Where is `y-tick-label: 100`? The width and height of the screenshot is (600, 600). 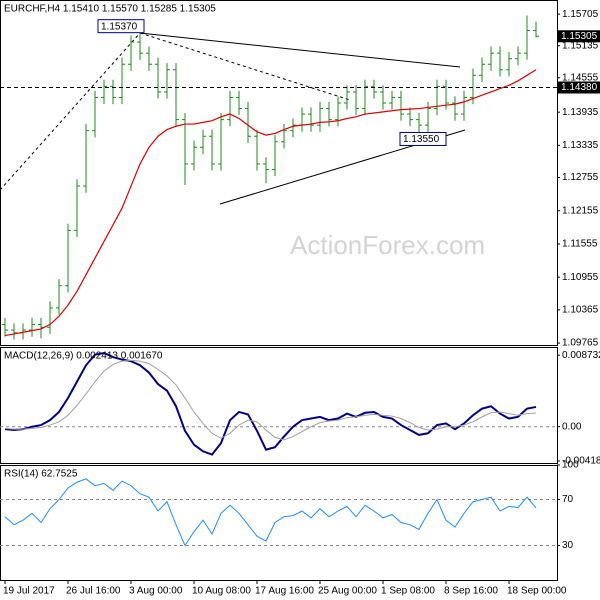
y-tick-label: 100 is located at coordinates (570, 465).